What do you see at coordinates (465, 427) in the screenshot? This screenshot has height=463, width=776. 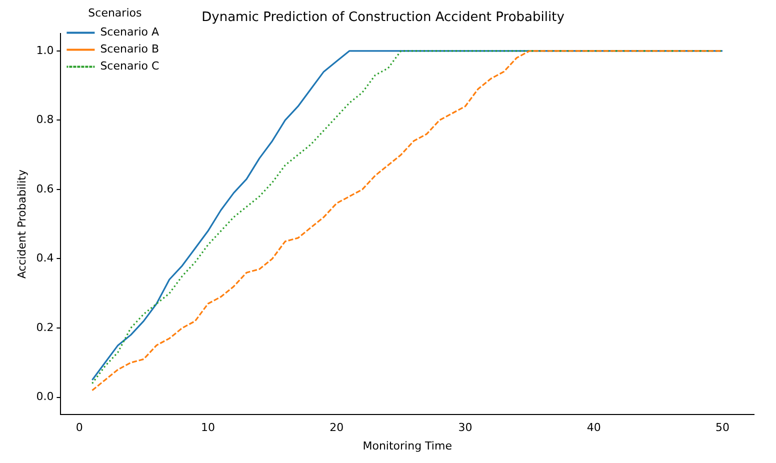 I see `x-tick-label: 30` at bounding box center [465, 427].